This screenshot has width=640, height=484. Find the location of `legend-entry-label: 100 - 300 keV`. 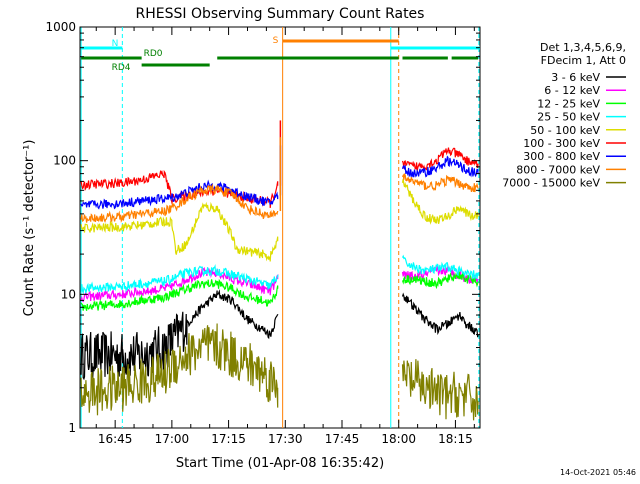

legend-entry-label: 100 - 300 keV is located at coordinates (561, 143).